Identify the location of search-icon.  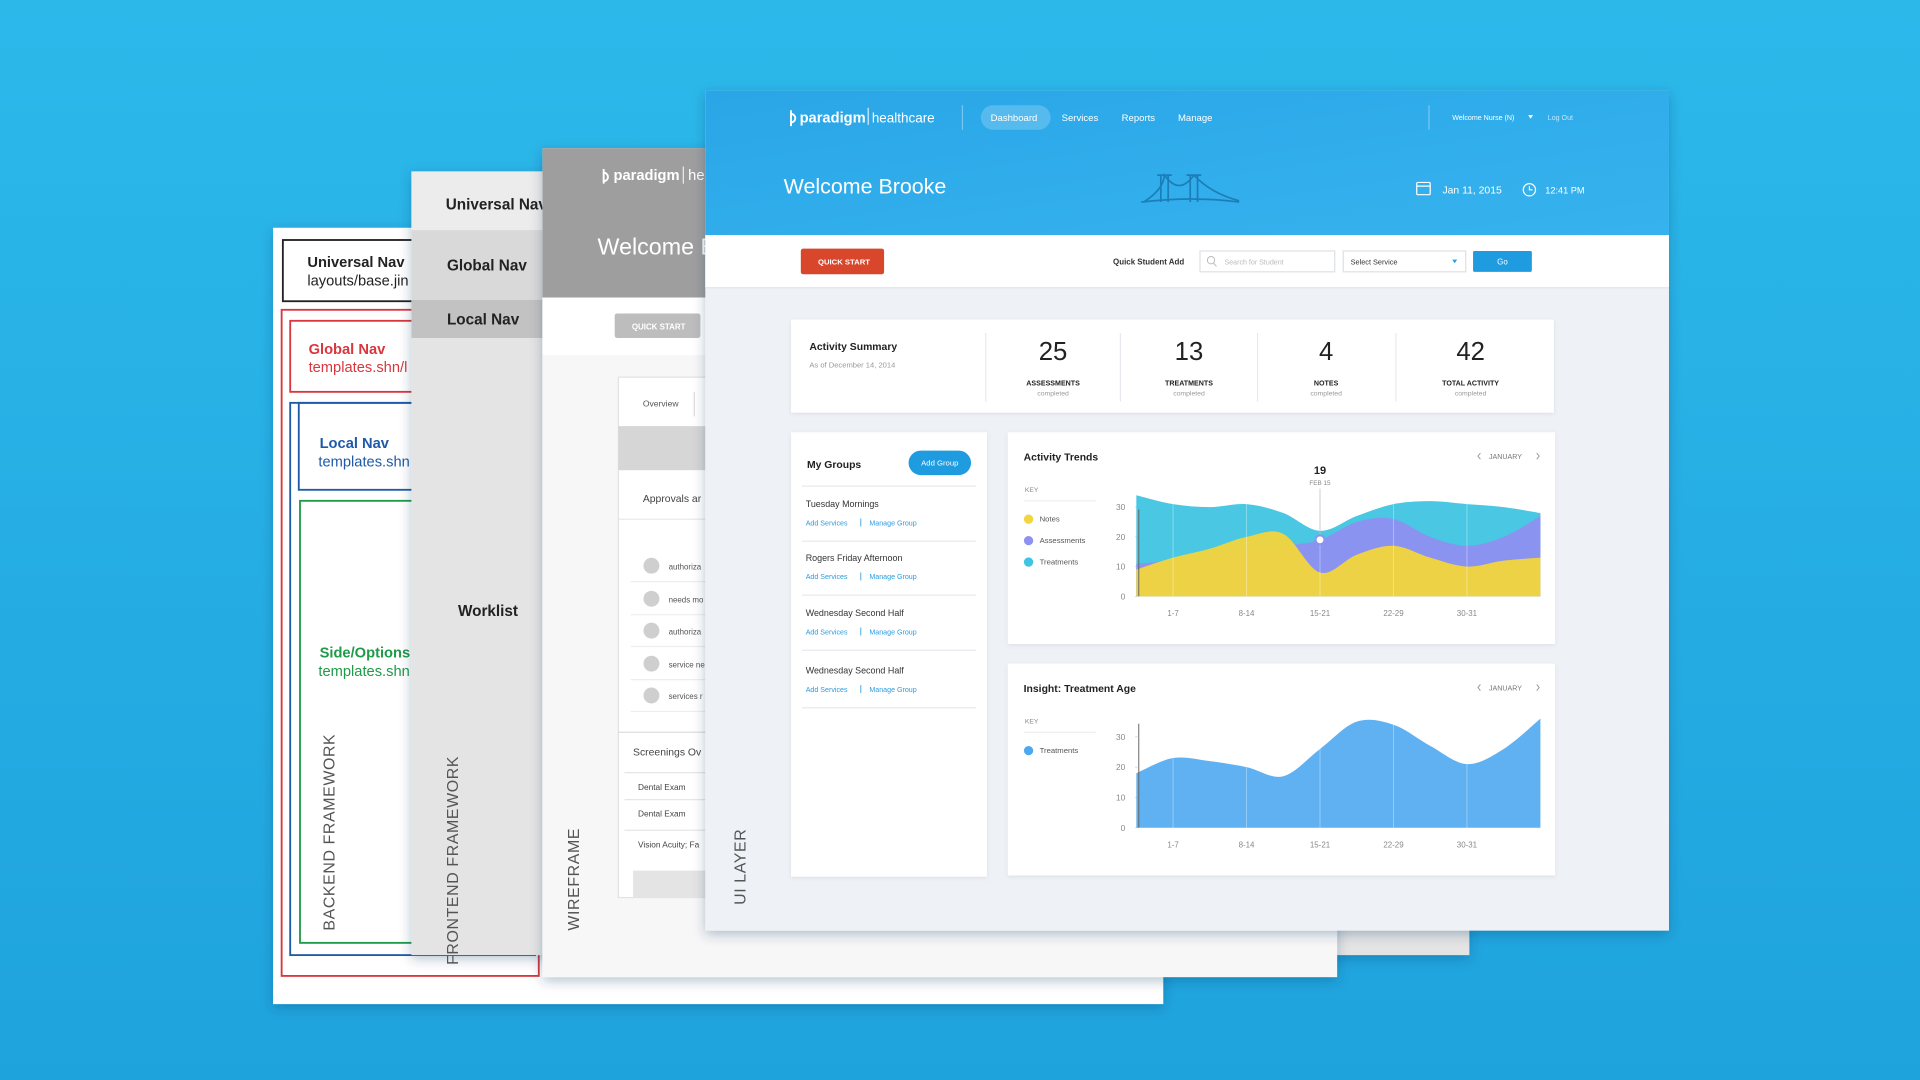
(1211, 260).